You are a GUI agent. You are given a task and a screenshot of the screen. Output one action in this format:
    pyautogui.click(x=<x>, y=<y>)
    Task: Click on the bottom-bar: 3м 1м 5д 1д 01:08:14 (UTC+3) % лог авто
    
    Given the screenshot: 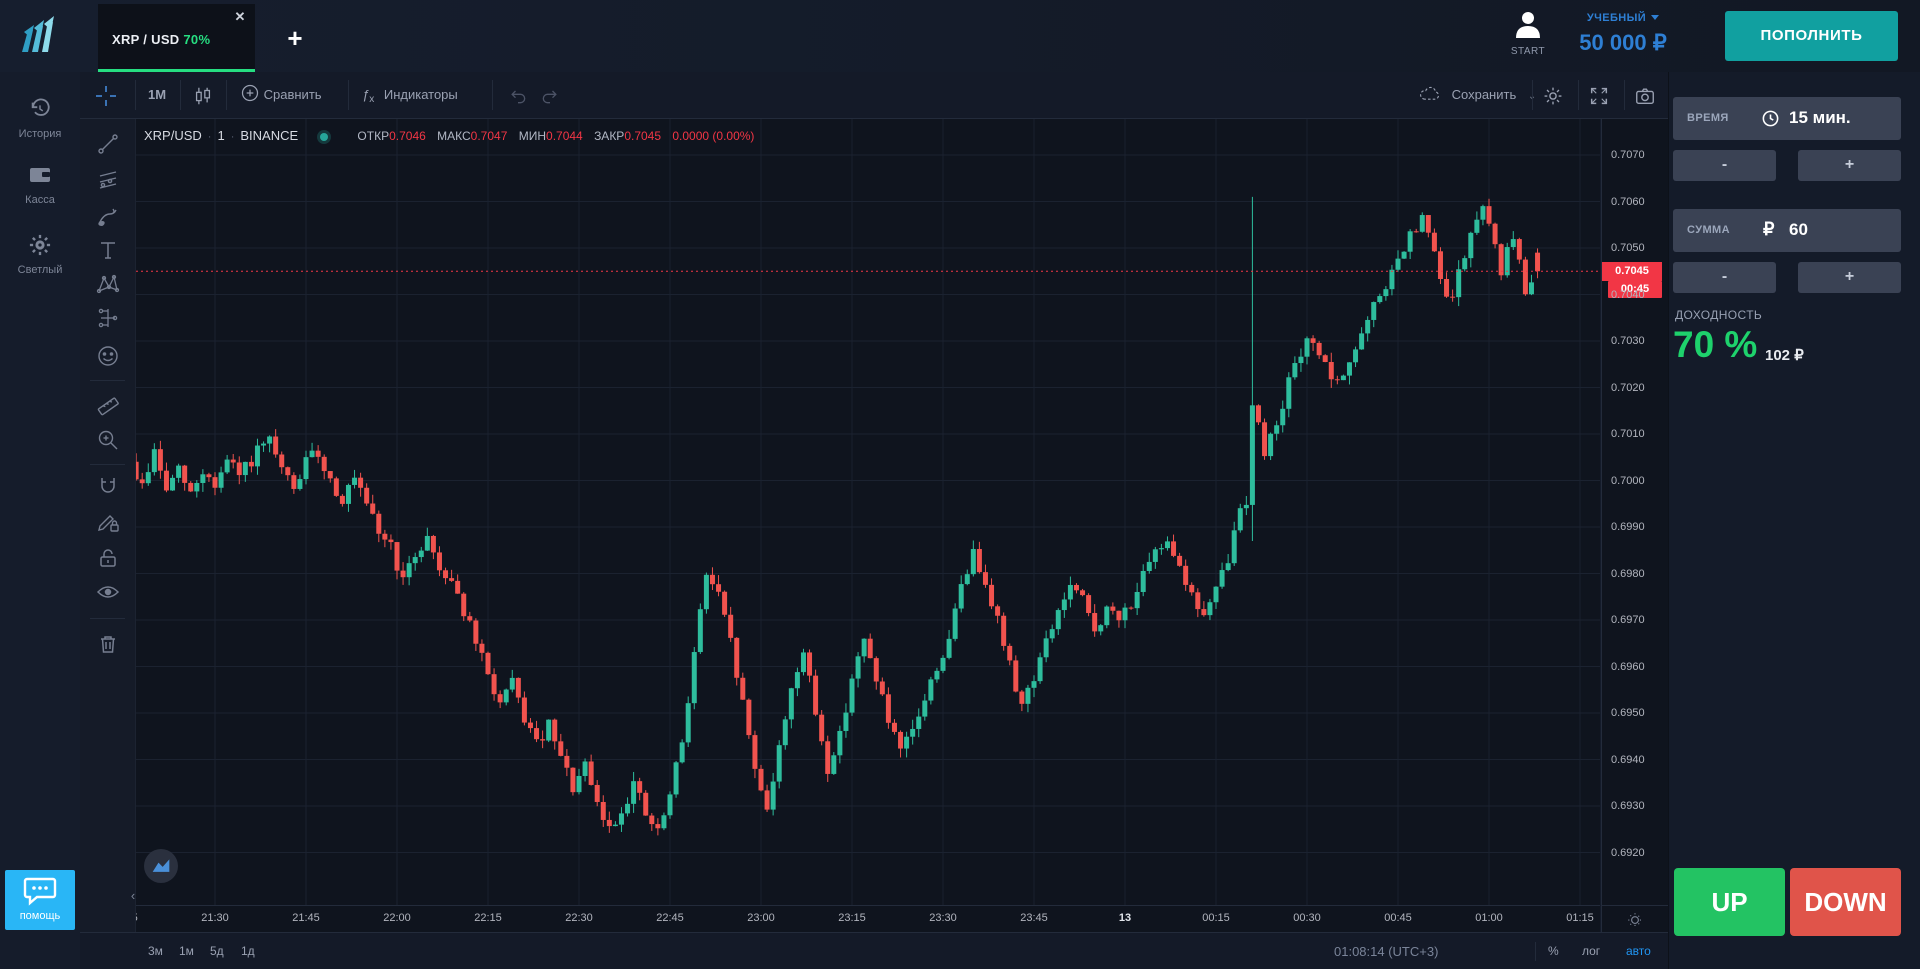 What is the action you would take?
    pyautogui.click(x=874, y=950)
    